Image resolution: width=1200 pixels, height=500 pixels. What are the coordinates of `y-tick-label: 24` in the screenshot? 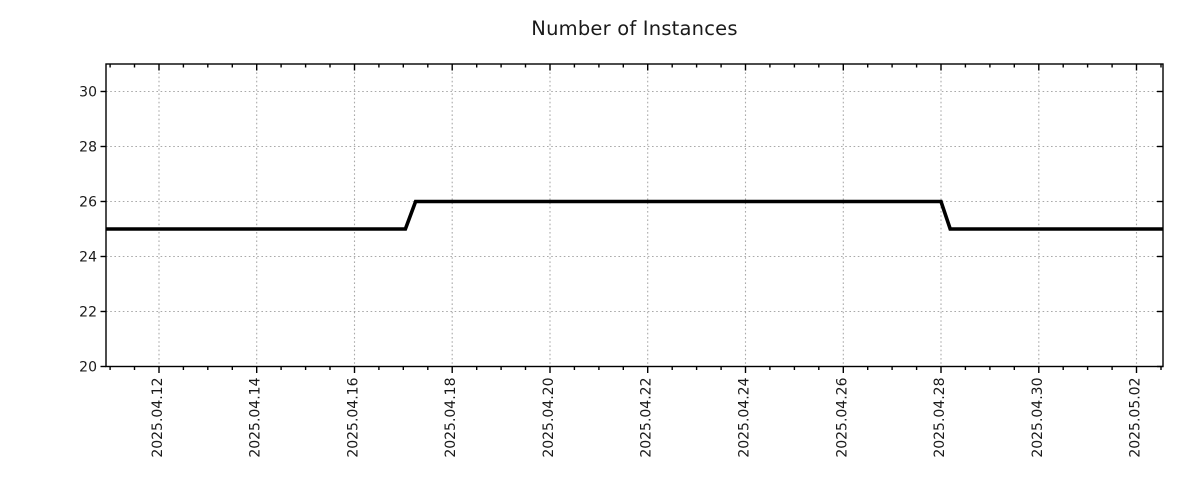 It's located at (88, 257).